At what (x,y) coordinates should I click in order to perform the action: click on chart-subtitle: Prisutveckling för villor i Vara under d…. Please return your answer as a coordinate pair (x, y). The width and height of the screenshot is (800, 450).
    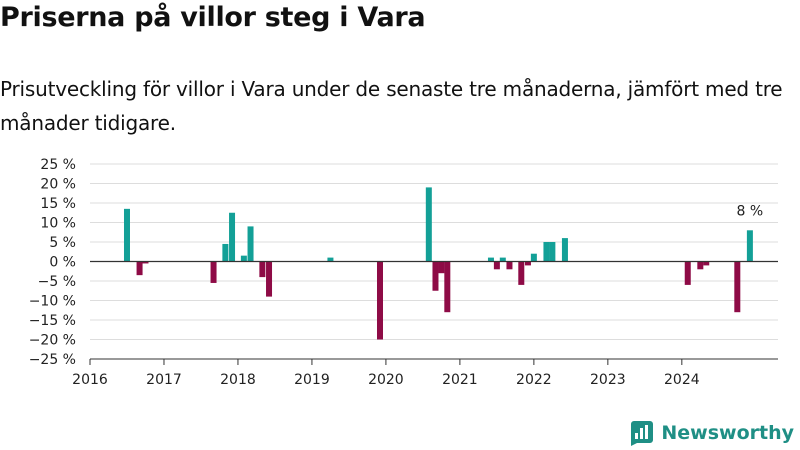
    Looking at the image, I should click on (391, 106).